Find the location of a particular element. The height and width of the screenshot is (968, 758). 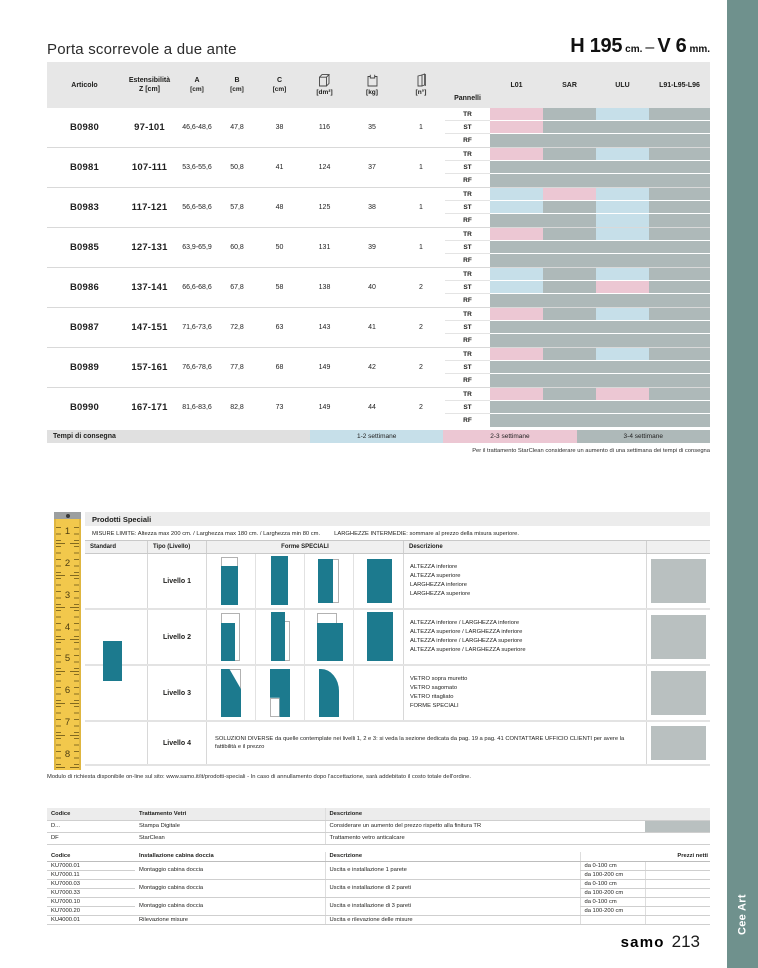

col-standard: Standard is located at coordinates (116, 547).